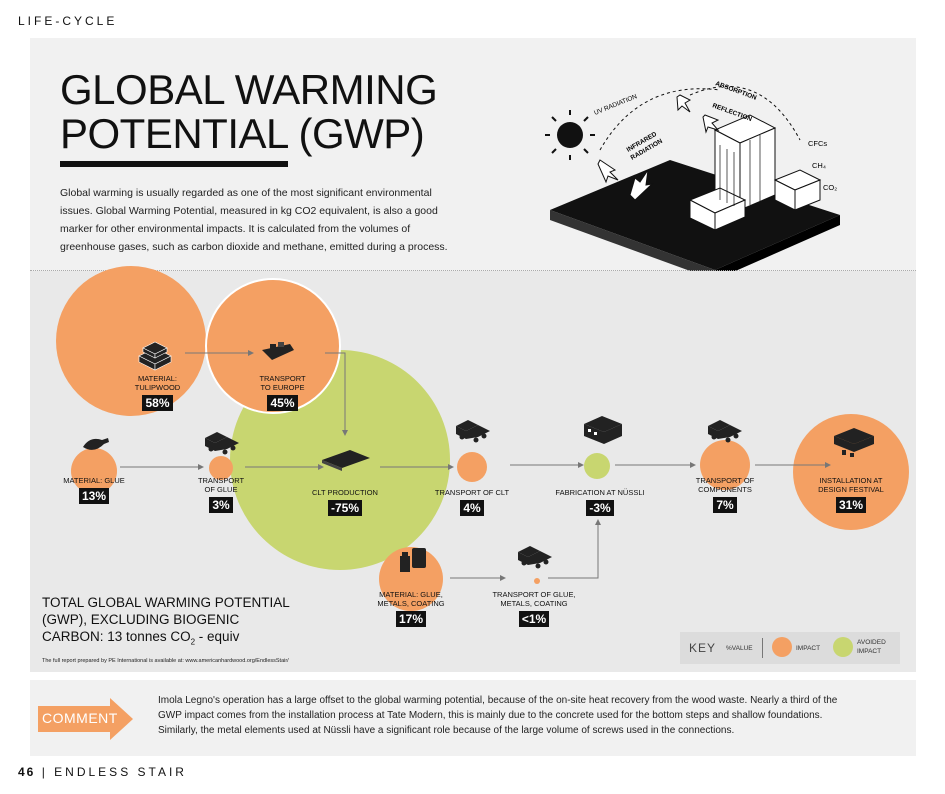 The height and width of the screenshot is (794, 945). Describe the element at coordinates (94, 471) in the screenshot. I see `glue-circle` at that location.